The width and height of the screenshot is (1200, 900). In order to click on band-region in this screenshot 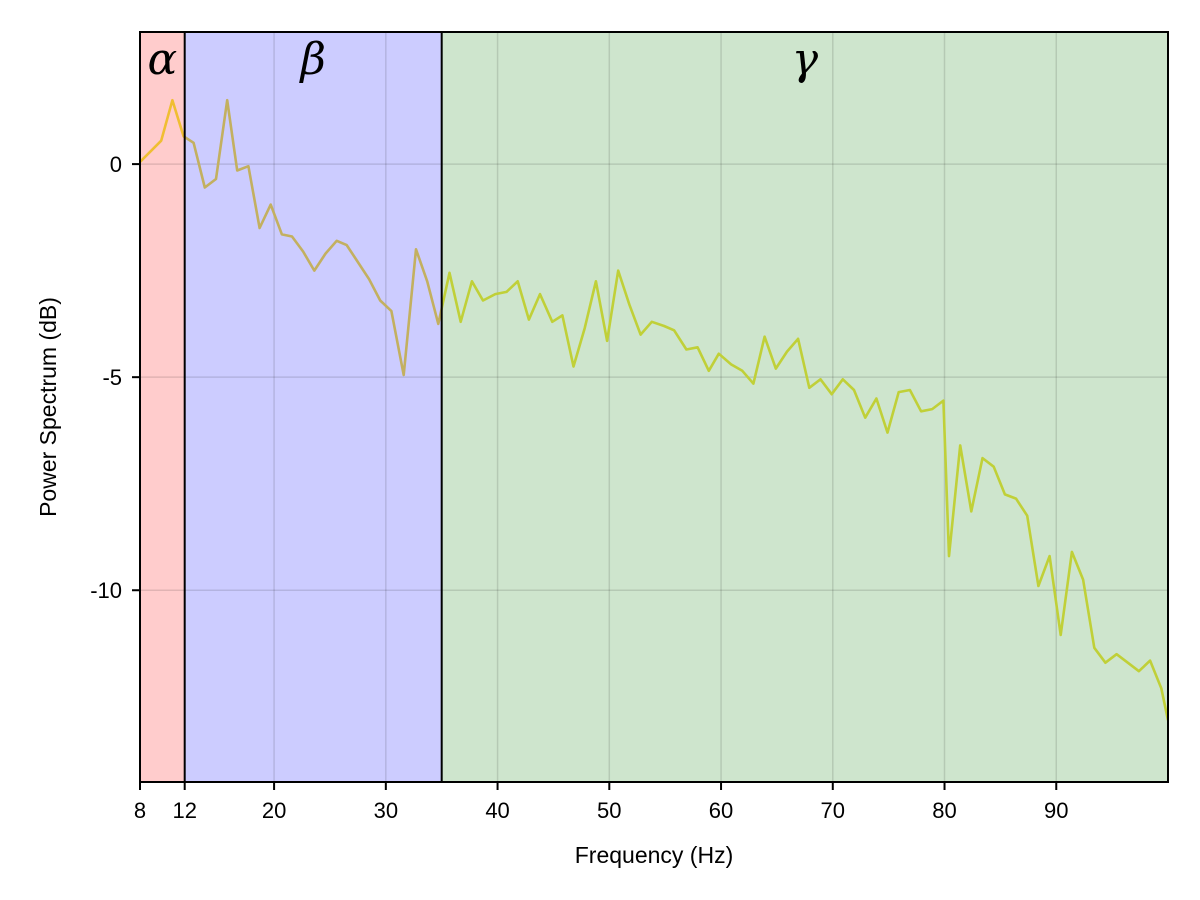, I will do `click(162, 407)`.